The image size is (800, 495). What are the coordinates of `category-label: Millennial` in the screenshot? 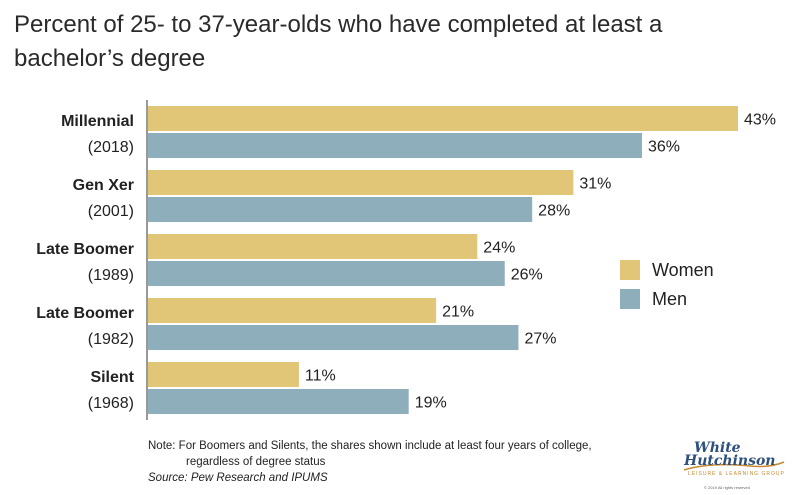 It's located at (97, 121).